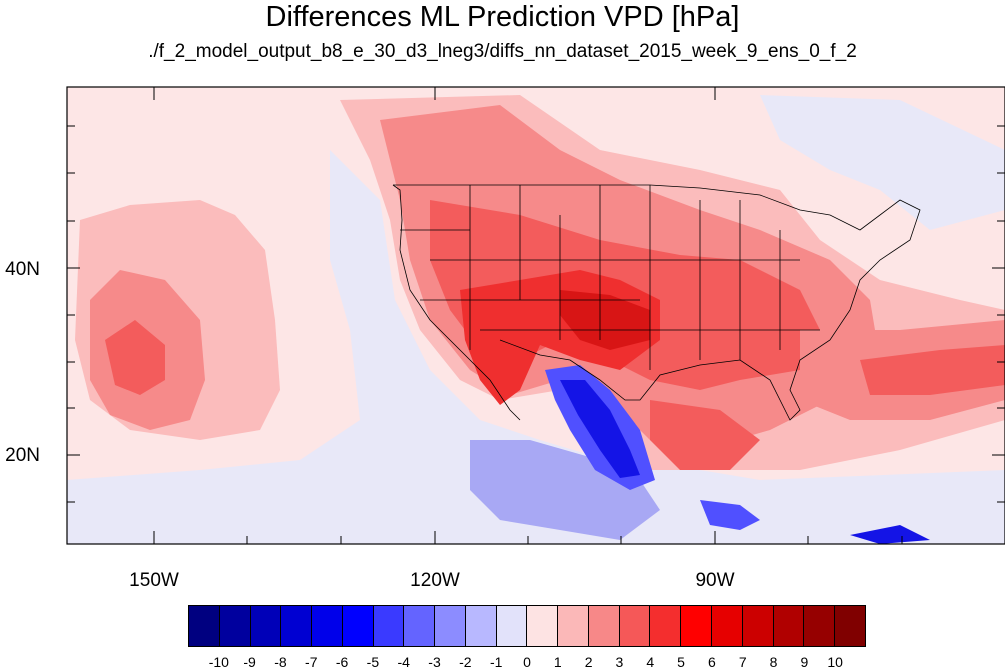 The width and height of the screenshot is (1005, 672). I want to click on red-area-atlantic, so click(932, 370).